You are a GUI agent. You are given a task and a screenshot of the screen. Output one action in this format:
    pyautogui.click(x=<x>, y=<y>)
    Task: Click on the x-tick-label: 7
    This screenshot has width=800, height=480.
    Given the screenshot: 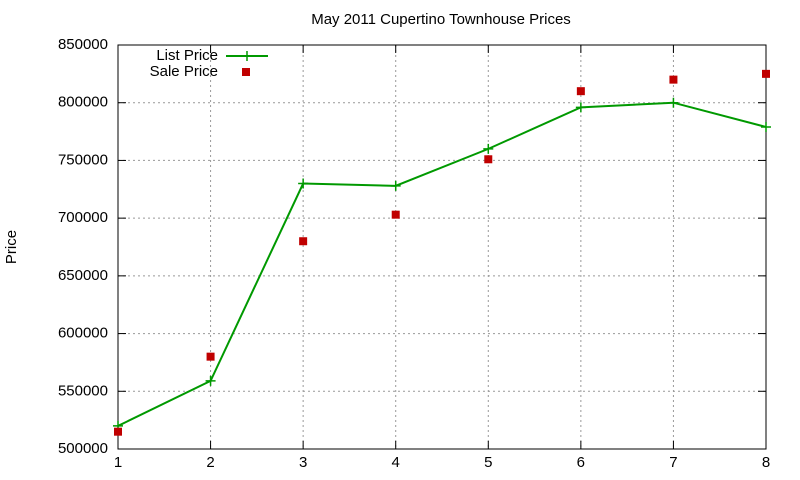 What is the action you would take?
    pyautogui.click(x=673, y=462)
    